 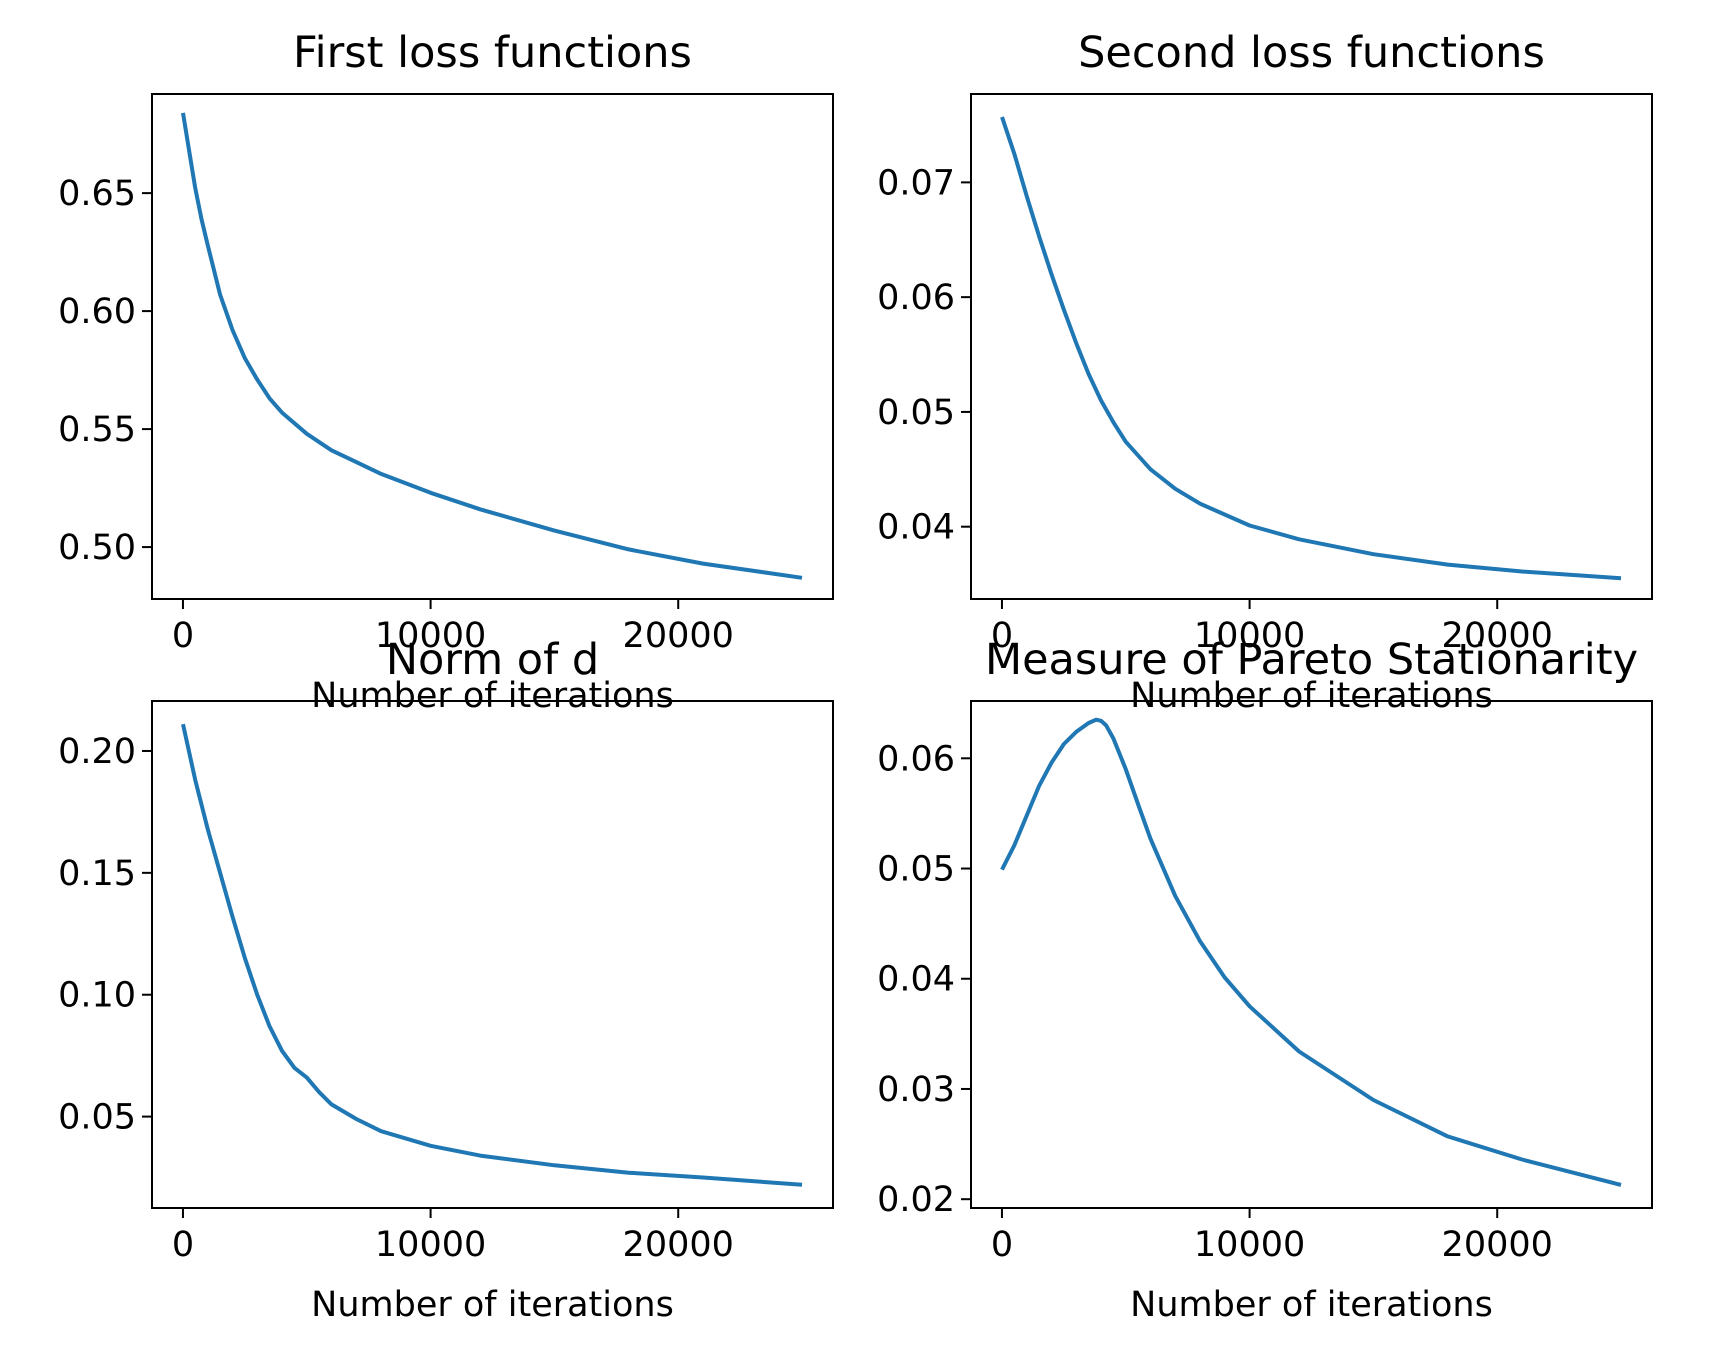 I want to click on y-tick-label: 0.65, so click(x=97, y=194).